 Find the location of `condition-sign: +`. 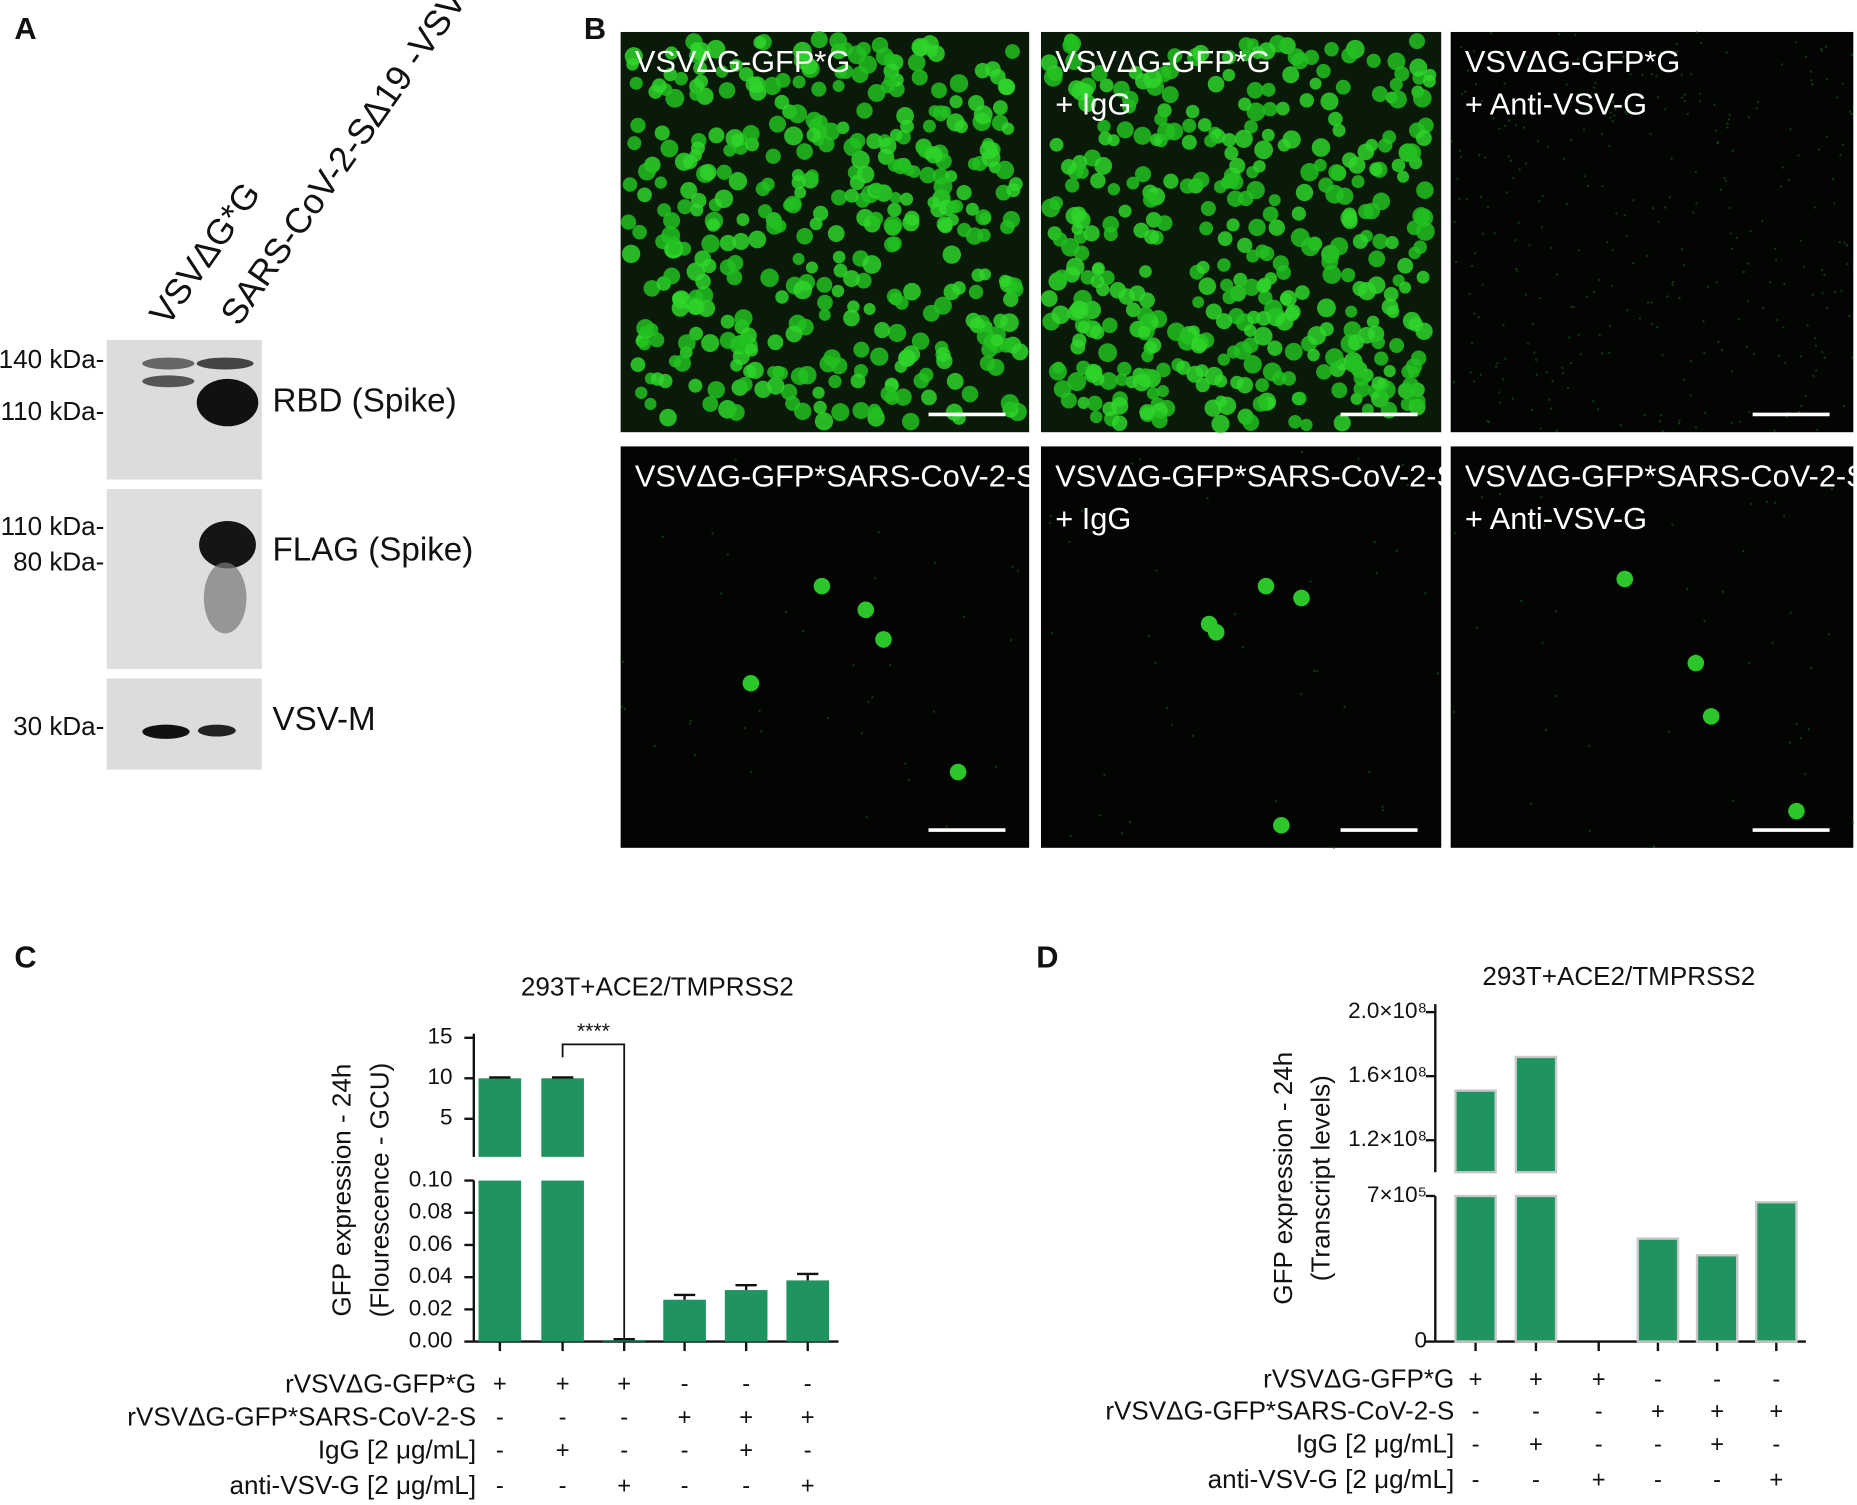

condition-sign: + is located at coordinates (746, 1451).